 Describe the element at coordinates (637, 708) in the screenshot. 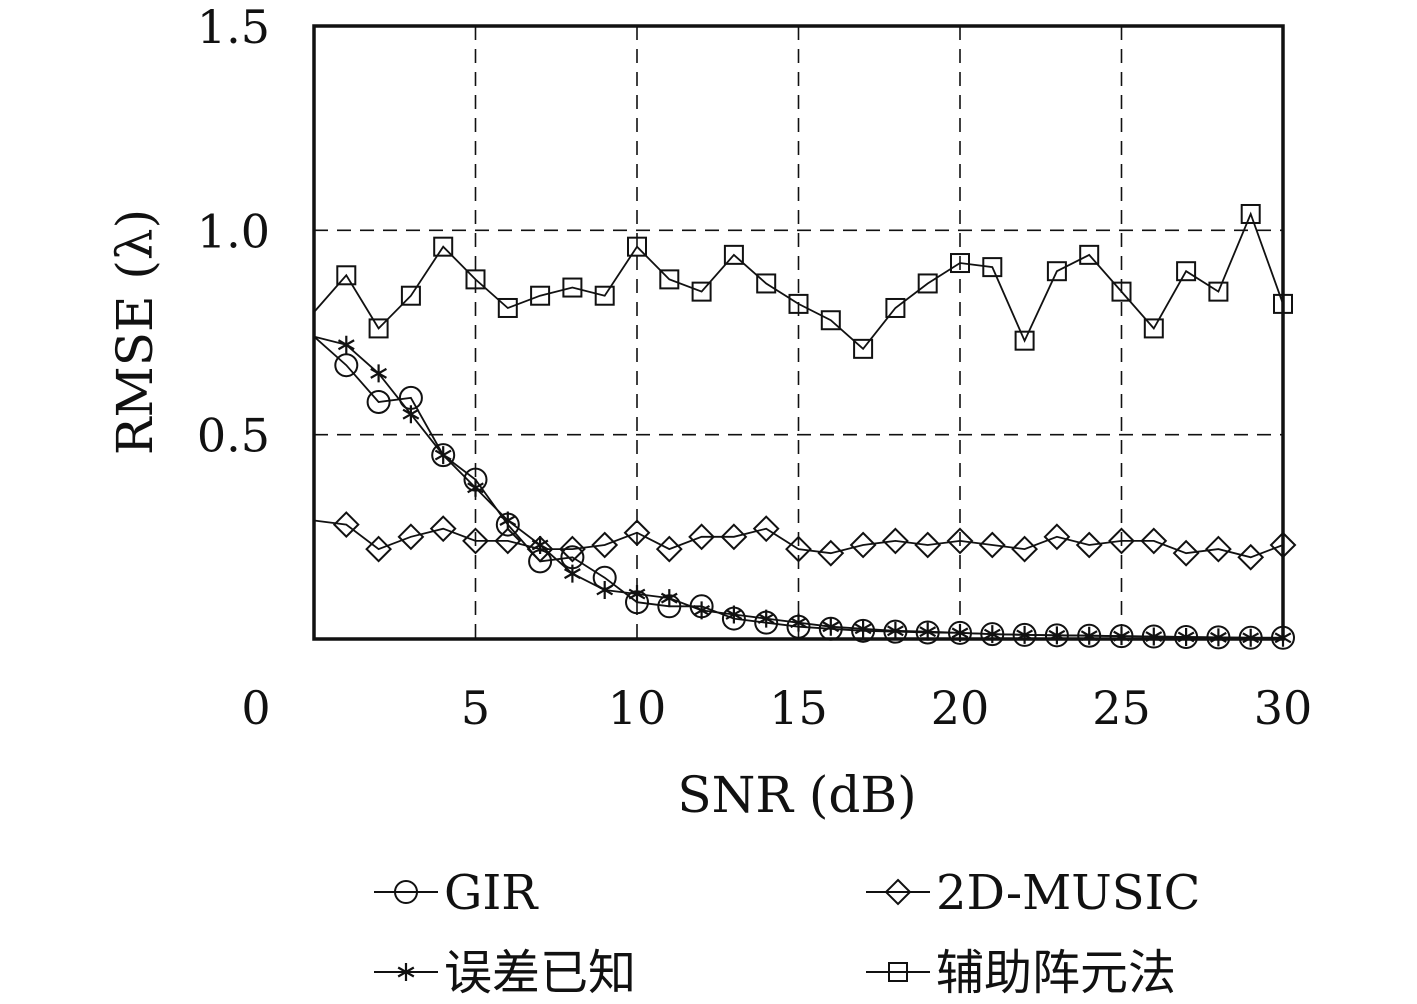

I see `x-tick-label: 10` at that location.